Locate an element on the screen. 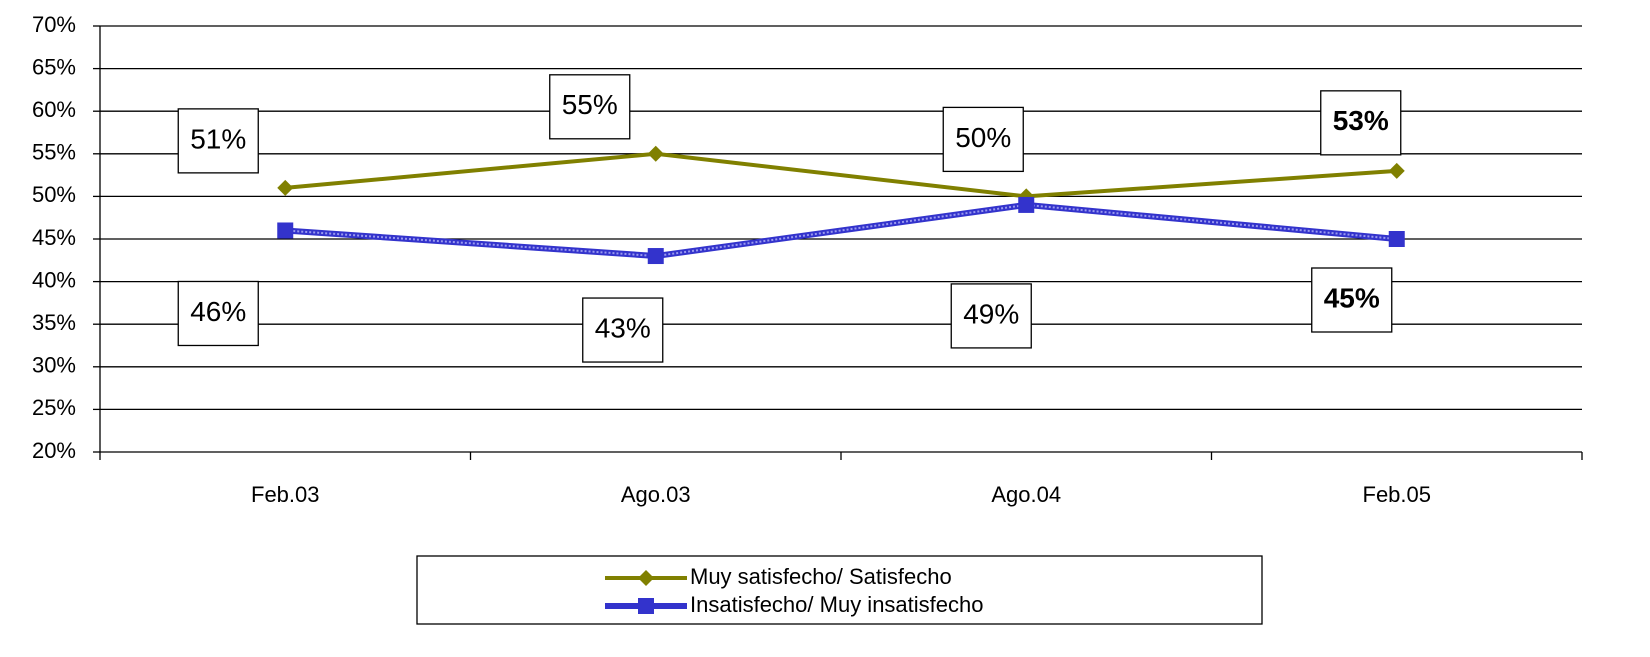  x-tick-label: Feb.05 is located at coordinates (1397, 494).